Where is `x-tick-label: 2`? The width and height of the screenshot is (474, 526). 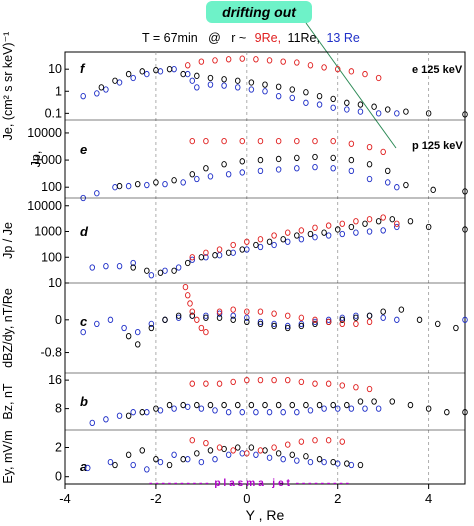 x-tick-label: 2 is located at coordinates (337, 498).